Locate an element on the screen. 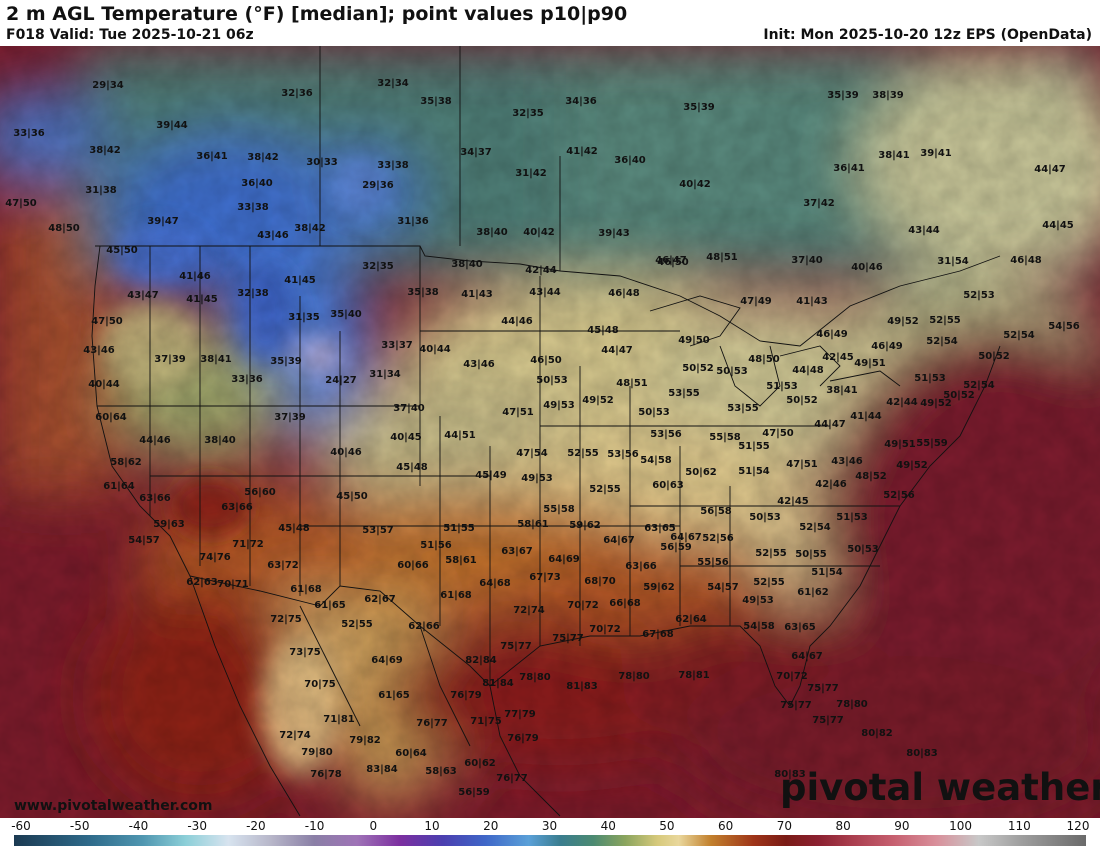  point-value-label: 81|83 is located at coordinates (582, 686).